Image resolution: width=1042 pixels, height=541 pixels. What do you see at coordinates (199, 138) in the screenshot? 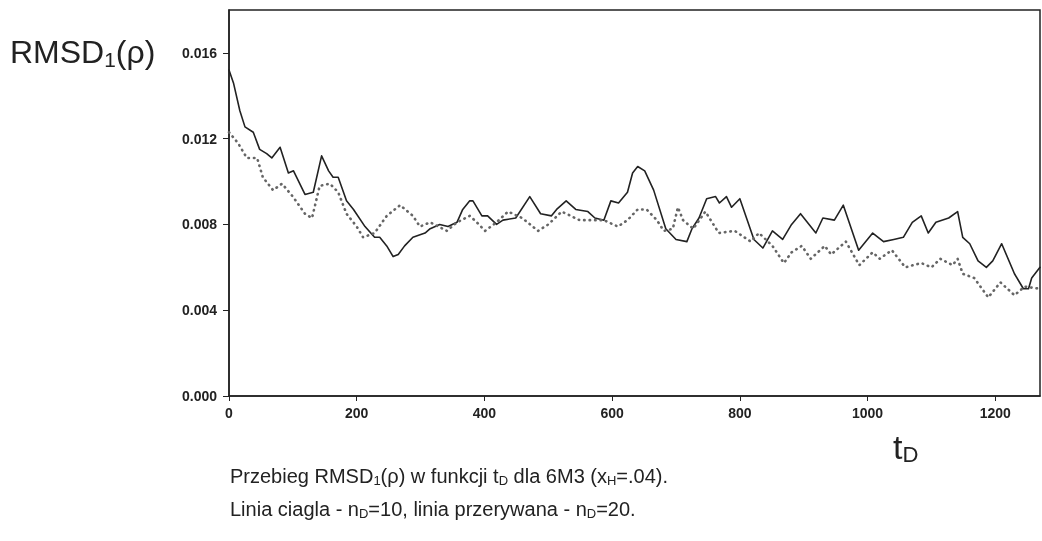
I see `y-tick-label: 0.012` at bounding box center [199, 138].